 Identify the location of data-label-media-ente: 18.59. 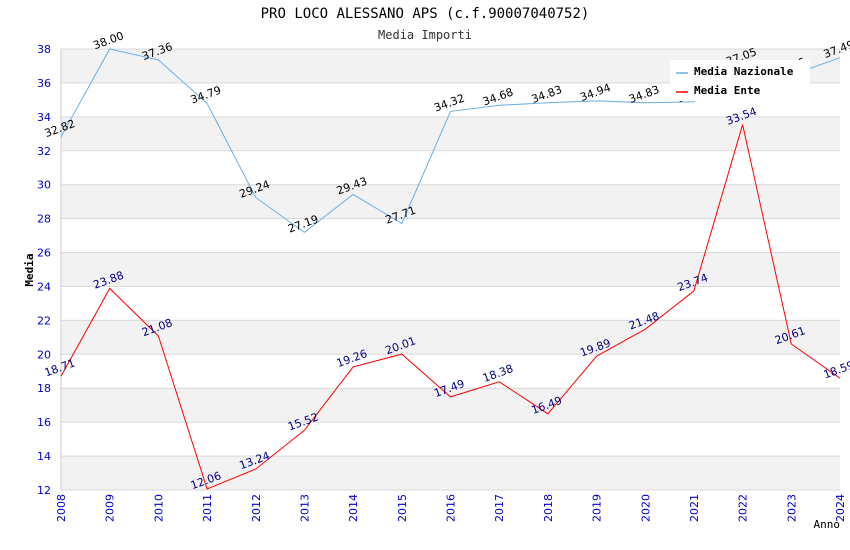
(836, 369).